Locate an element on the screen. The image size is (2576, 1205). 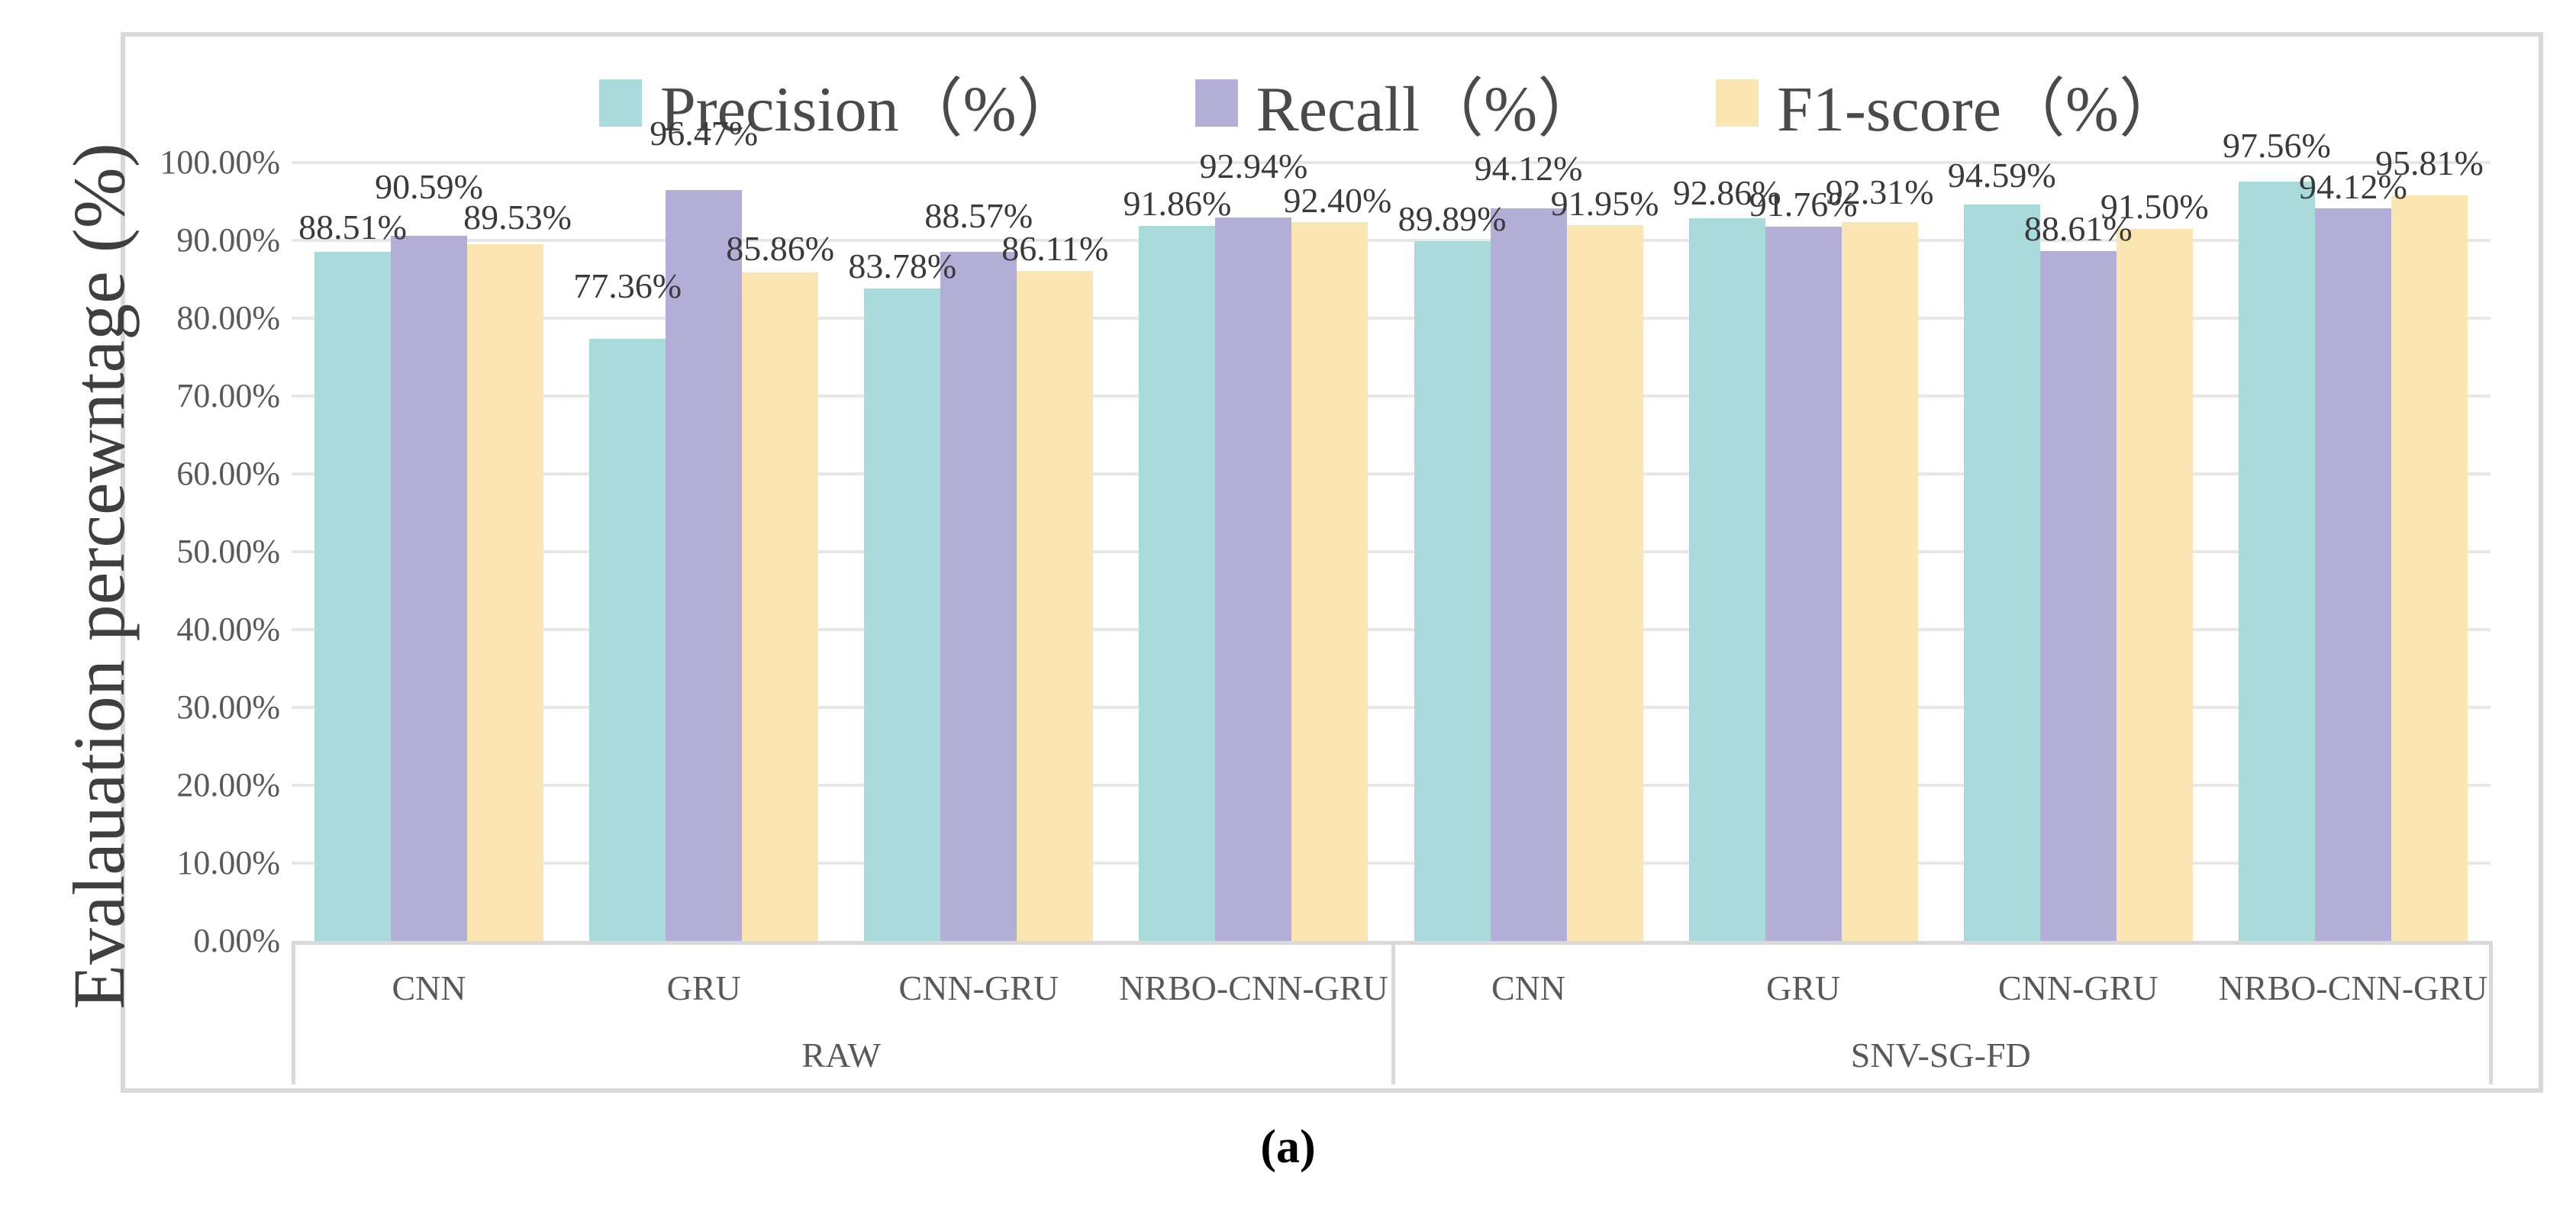
bar-data-label: 91.76% is located at coordinates (1804, 204).